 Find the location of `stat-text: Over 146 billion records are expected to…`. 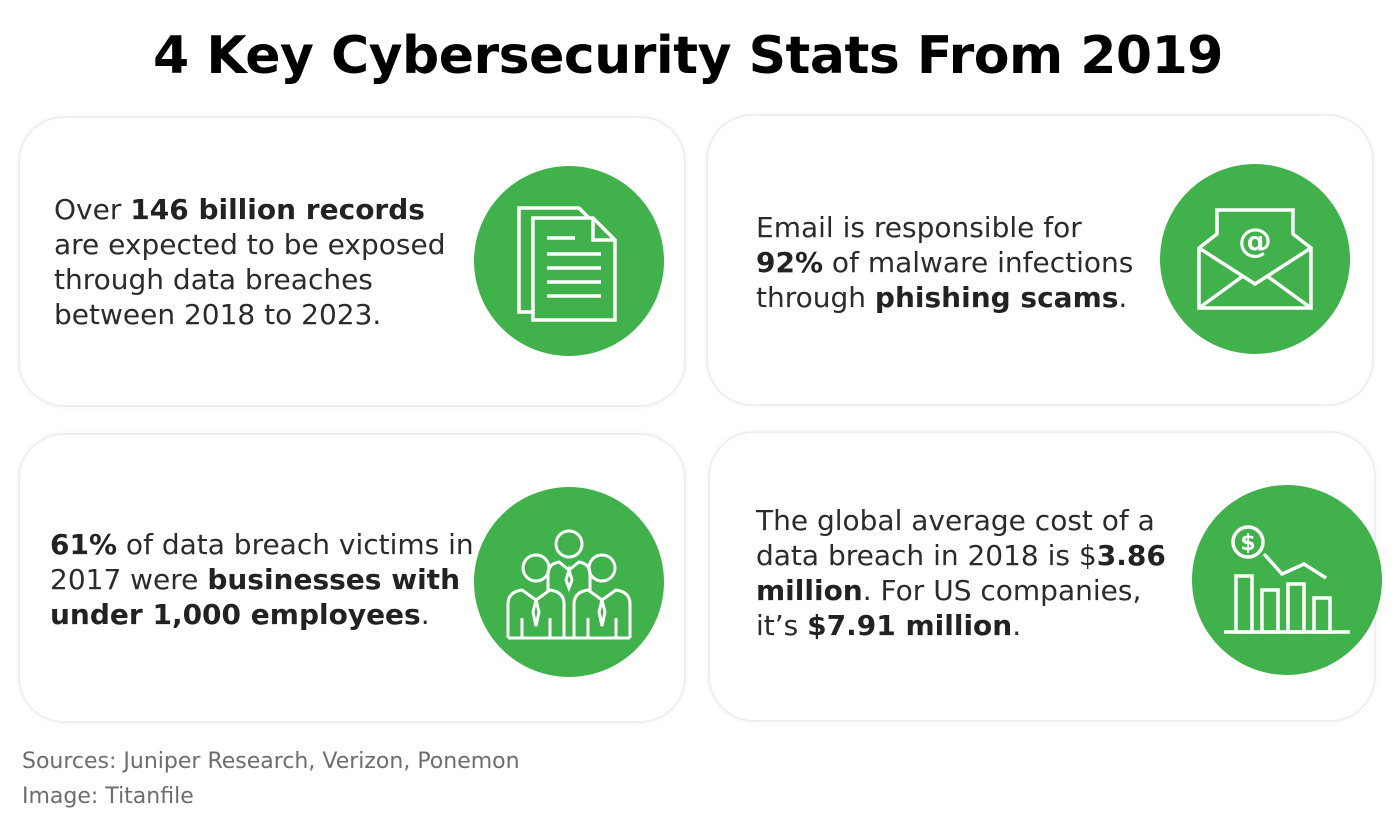

stat-text: Over 146 billion records are expected to… is located at coordinates (254, 262).